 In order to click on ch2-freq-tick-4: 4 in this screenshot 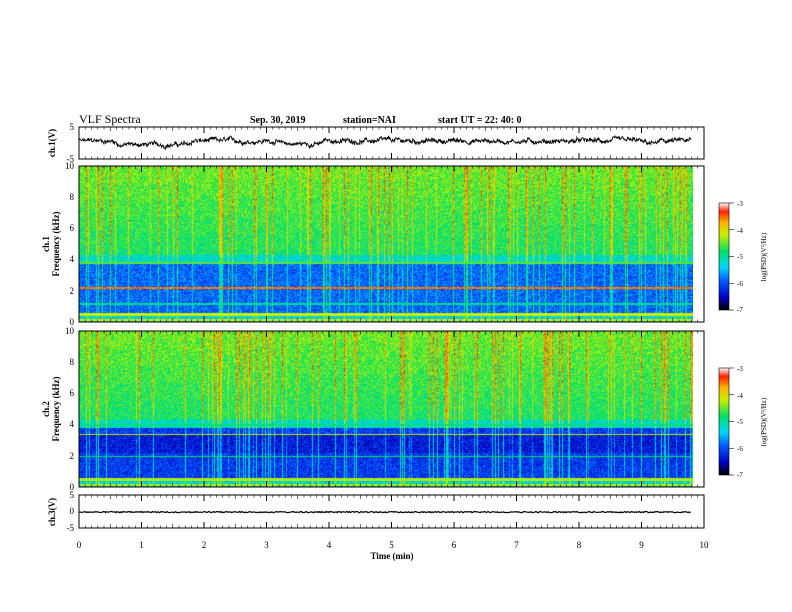, I will do `click(72, 424)`.